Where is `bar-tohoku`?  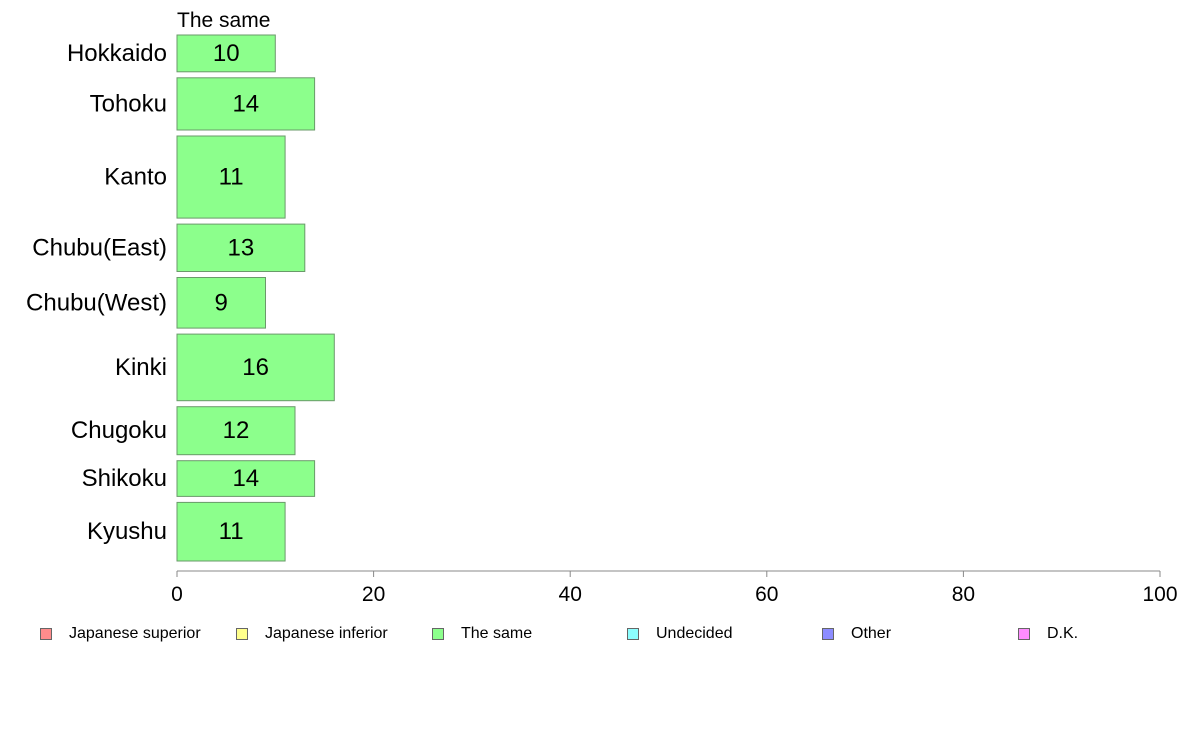
bar-tohoku is located at coordinates (246, 104).